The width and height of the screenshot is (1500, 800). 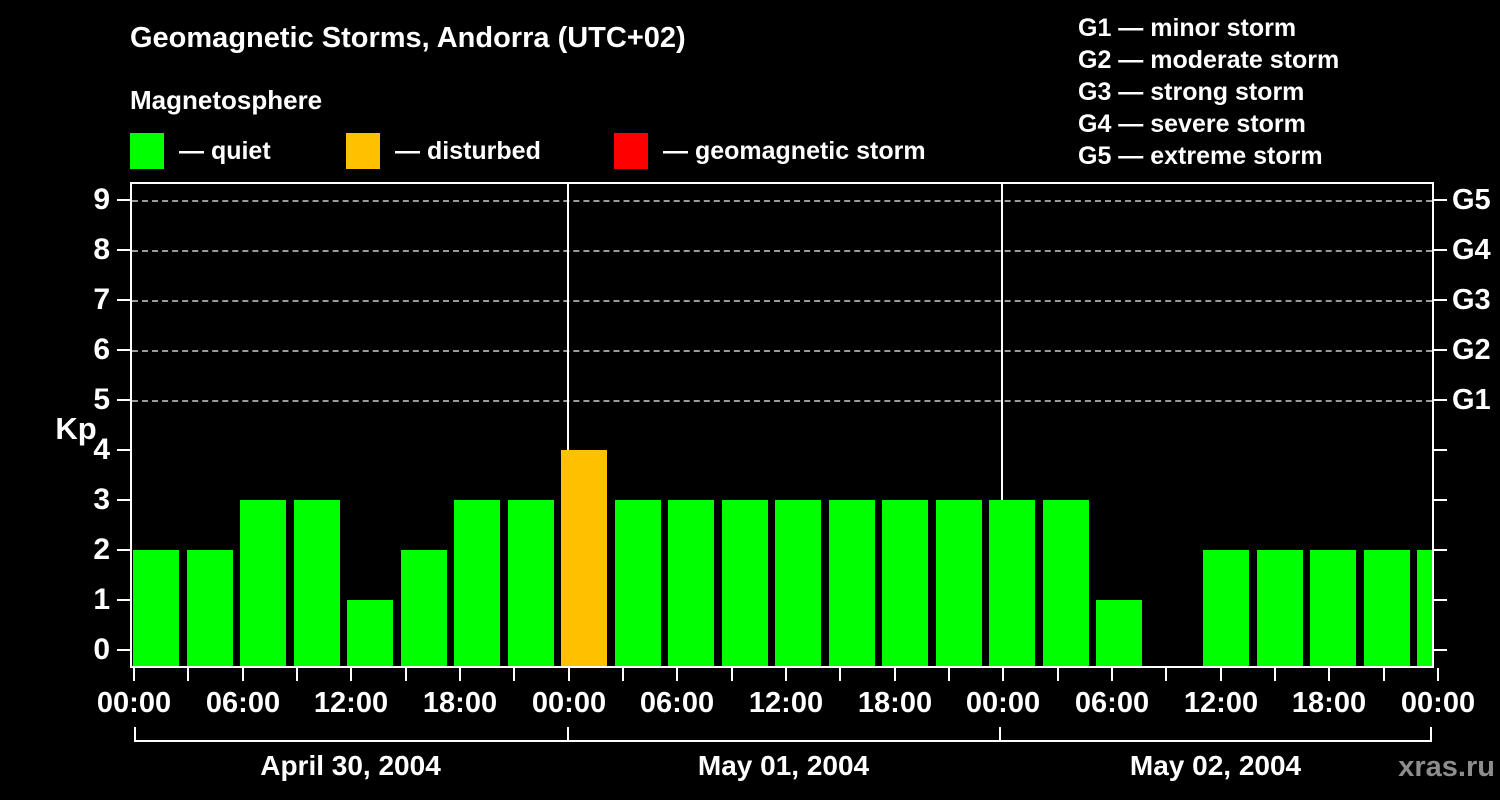 What do you see at coordinates (408, 38) in the screenshot?
I see `page-title: Geomagnetic Storms, Andorra (UTC+02)` at bounding box center [408, 38].